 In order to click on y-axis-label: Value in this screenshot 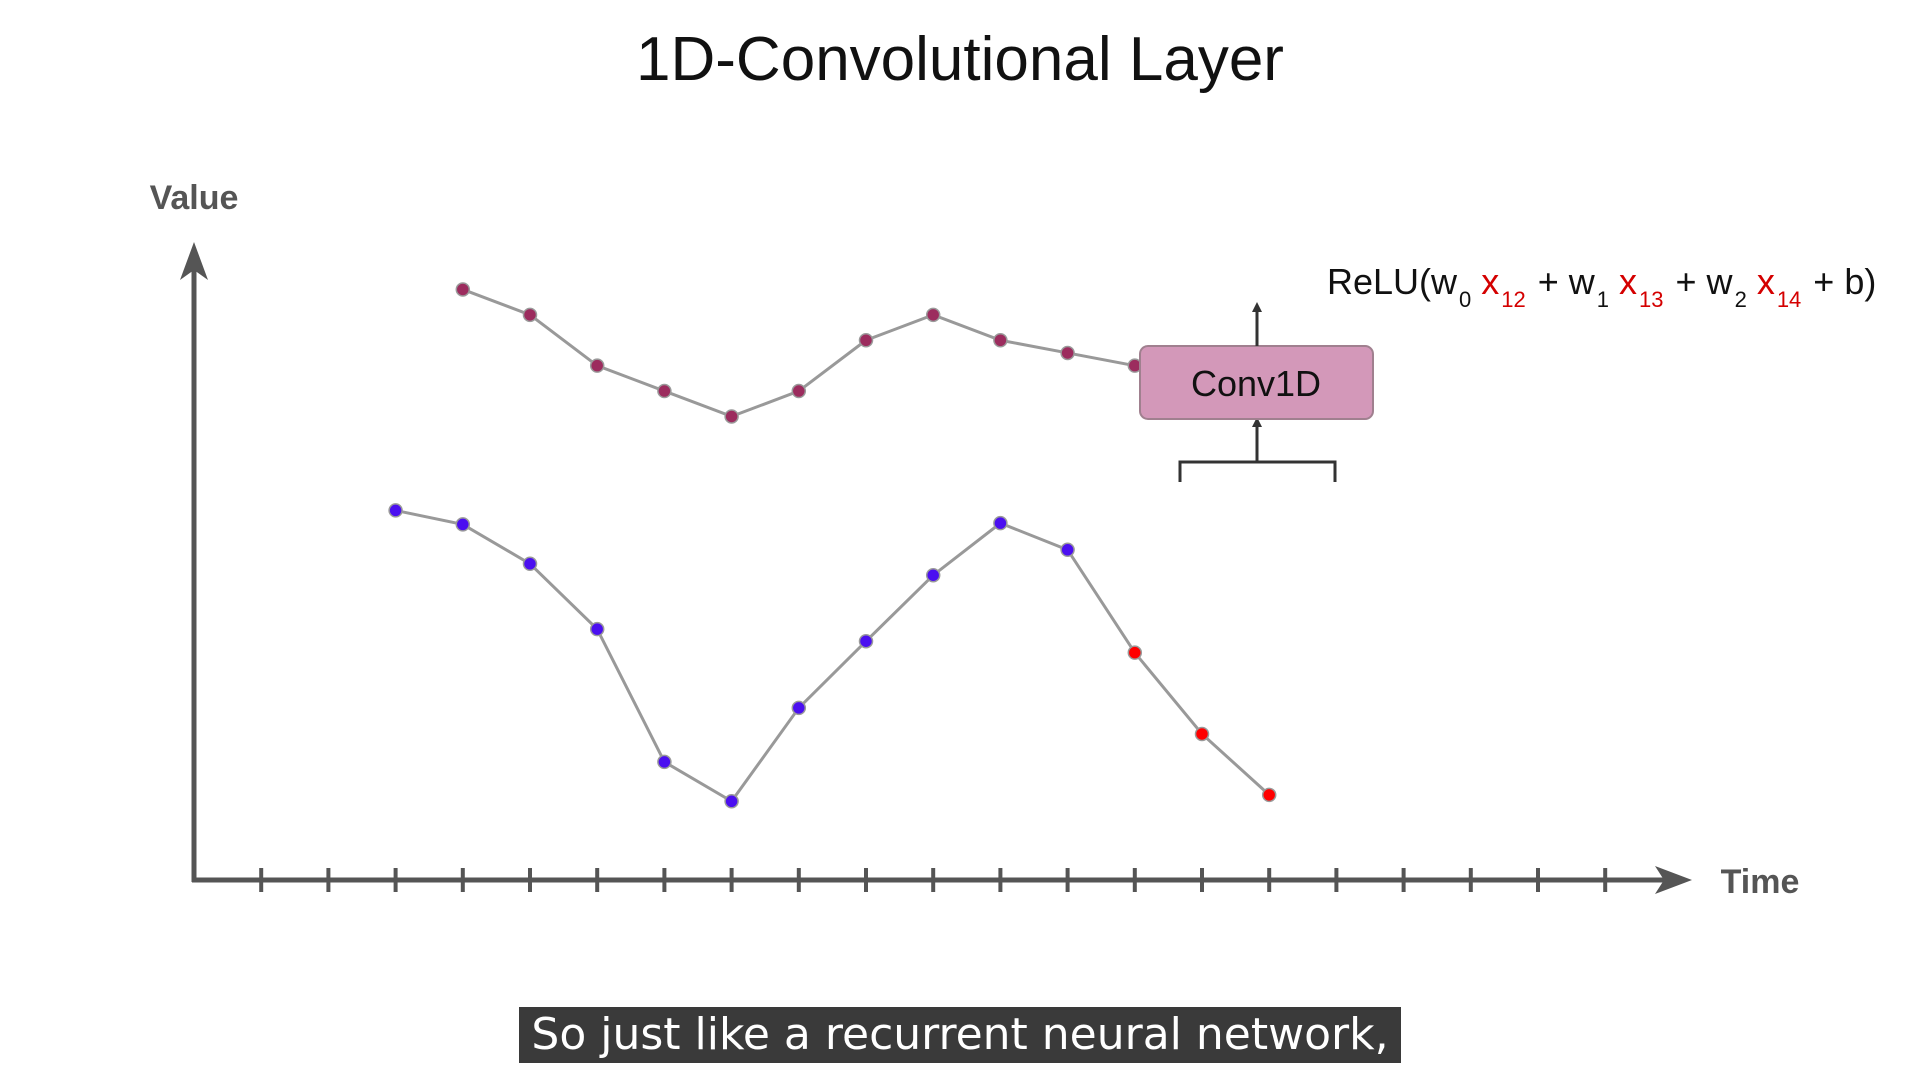, I will do `click(194, 198)`.